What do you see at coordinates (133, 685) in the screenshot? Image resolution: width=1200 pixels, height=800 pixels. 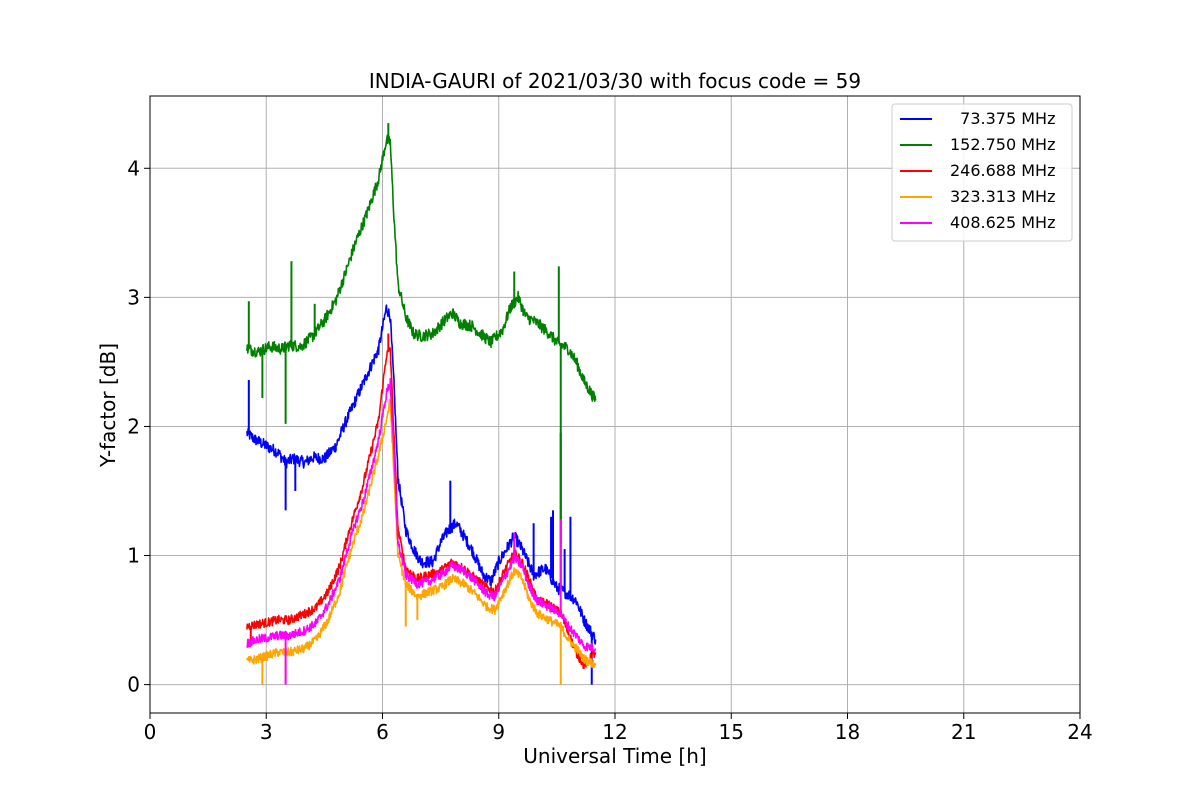 I see `y-tick-label: 0` at bounding box center [133, 685].